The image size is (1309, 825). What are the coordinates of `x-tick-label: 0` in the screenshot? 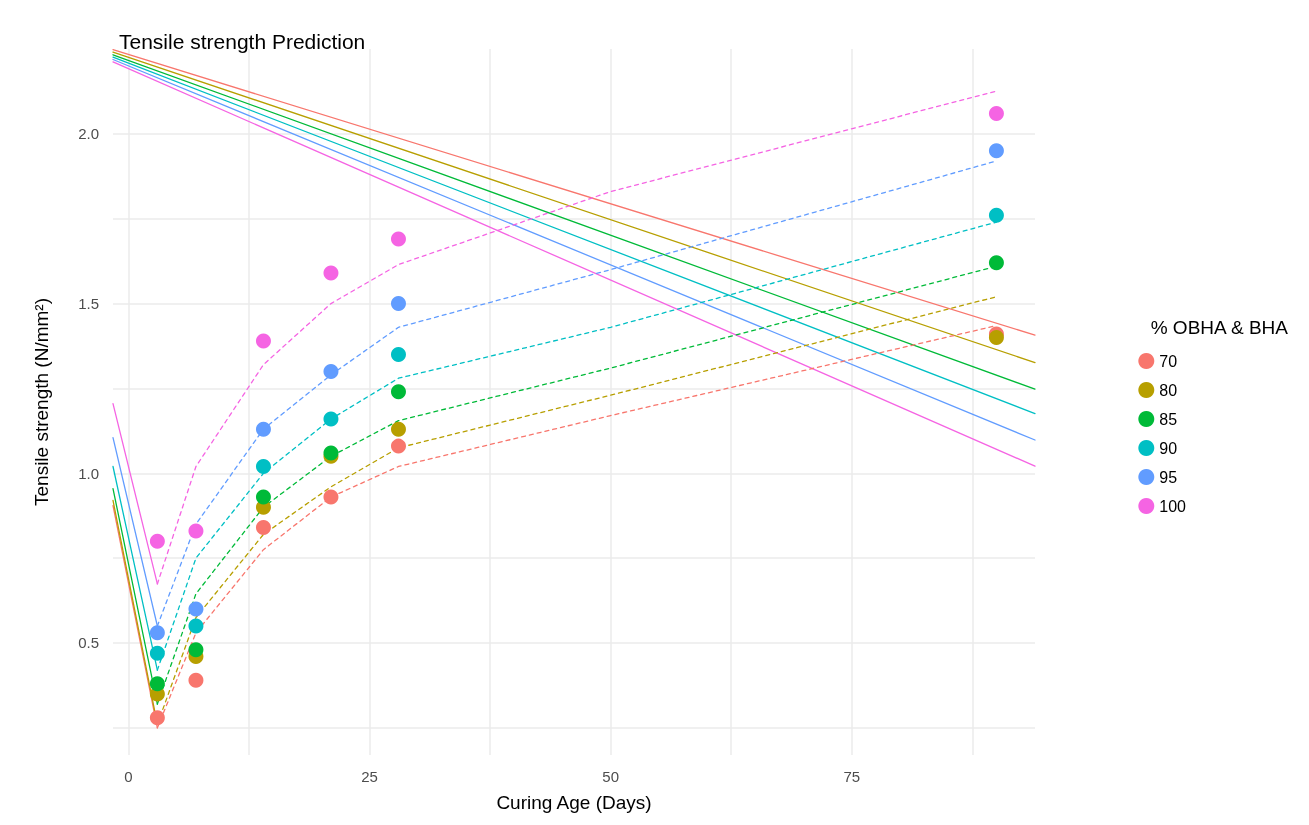 It's located at (128, 776).